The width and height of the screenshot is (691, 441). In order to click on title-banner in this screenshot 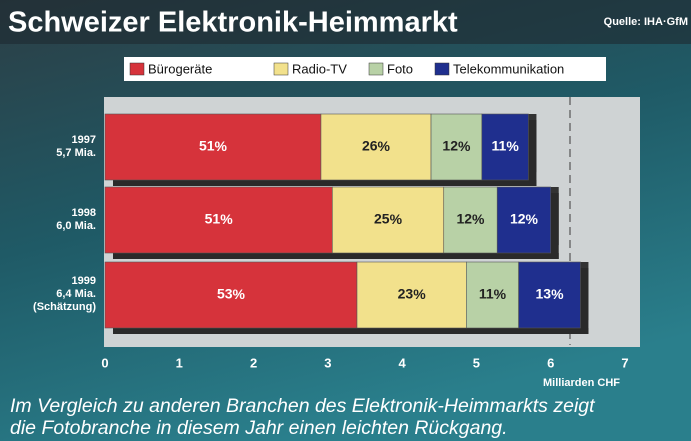, I will do `click(345, 22)`.